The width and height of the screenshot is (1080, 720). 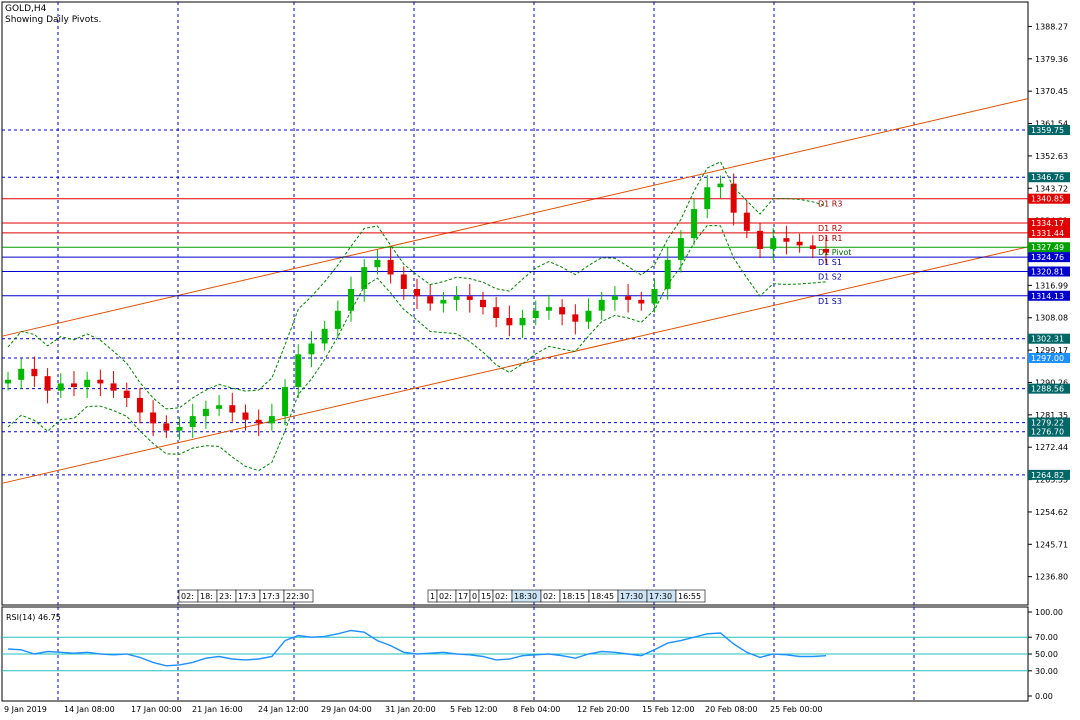 I want to click on price-tick-label-2: 1370.45, so click(x=1051, y=91).